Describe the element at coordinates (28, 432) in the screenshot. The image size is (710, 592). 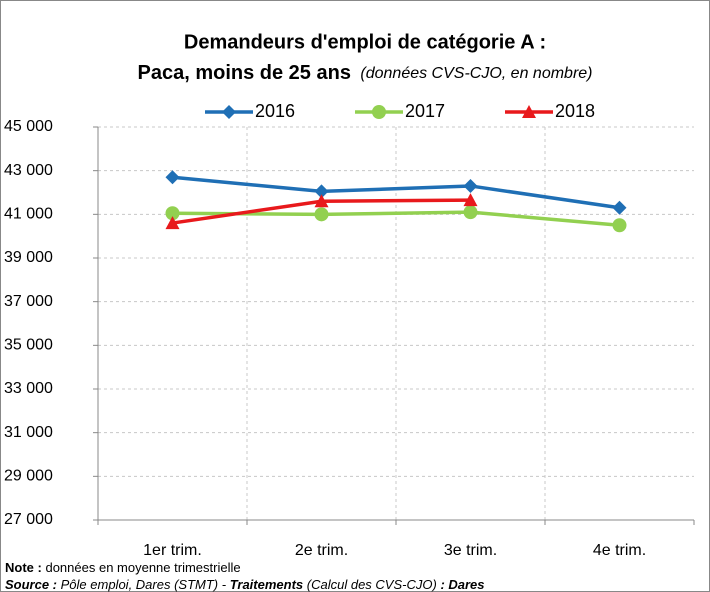
I see `y-tick-label: 31 000` at that location.